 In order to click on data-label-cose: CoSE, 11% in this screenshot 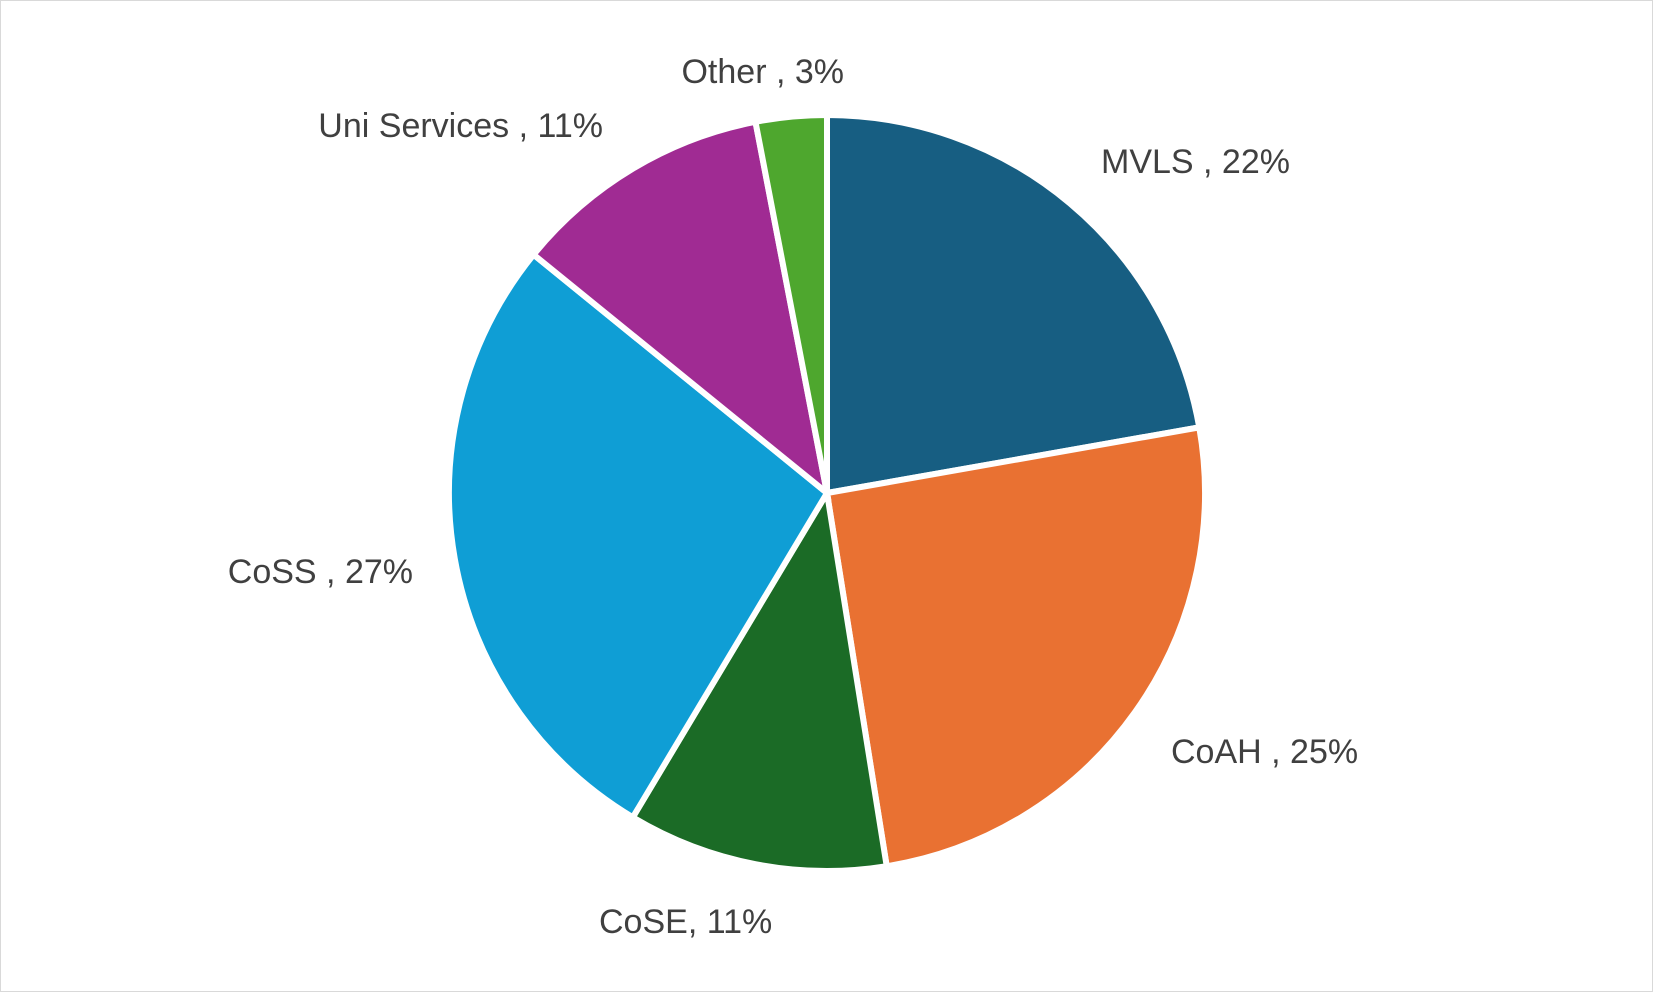, I will do `click(685, 922)`.